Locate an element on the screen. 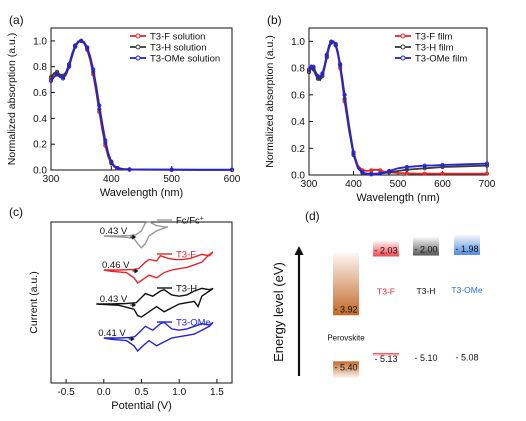  legend-entry: T3-OMe is located at coordinates (193, 323).